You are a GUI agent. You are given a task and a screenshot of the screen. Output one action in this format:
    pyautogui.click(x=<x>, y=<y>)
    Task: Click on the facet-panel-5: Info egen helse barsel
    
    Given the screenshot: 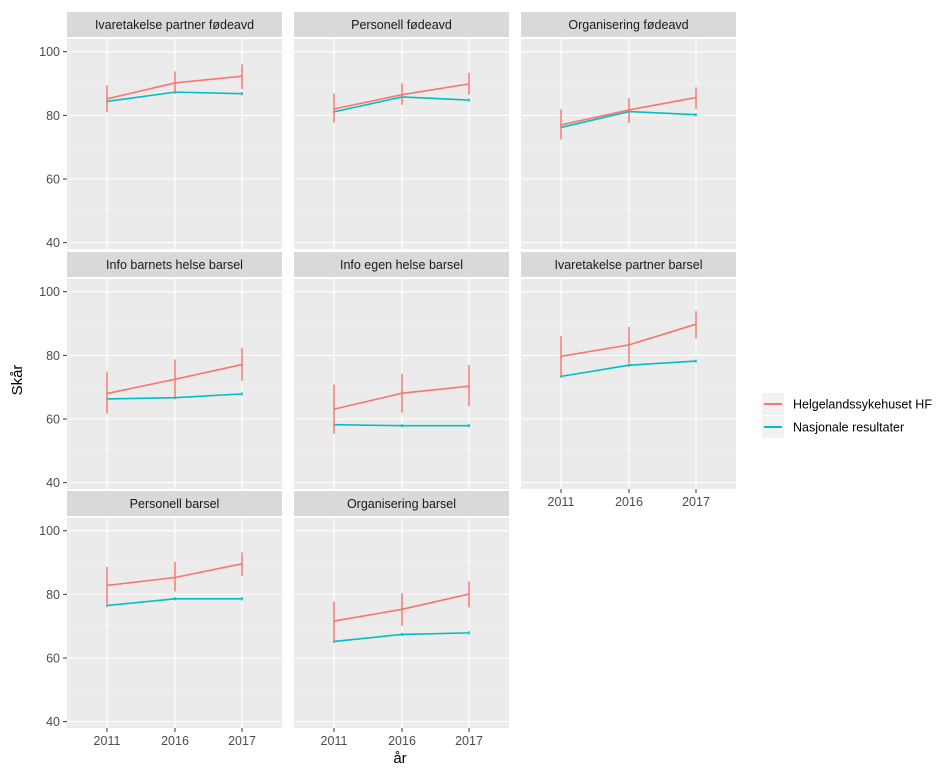 What is the action you would take?
    pyautogui.click(x=401, y=370)
    